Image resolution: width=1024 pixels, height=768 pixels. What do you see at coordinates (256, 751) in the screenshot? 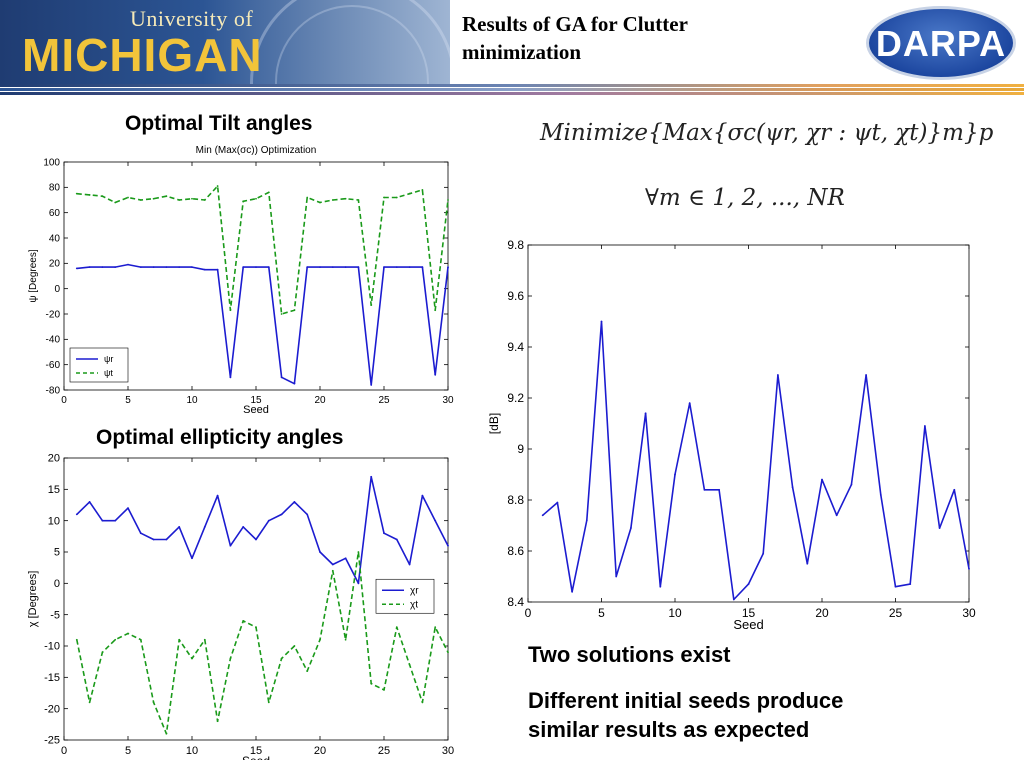
I see `x-tick-label: 15` at bounding box center [256, 751].